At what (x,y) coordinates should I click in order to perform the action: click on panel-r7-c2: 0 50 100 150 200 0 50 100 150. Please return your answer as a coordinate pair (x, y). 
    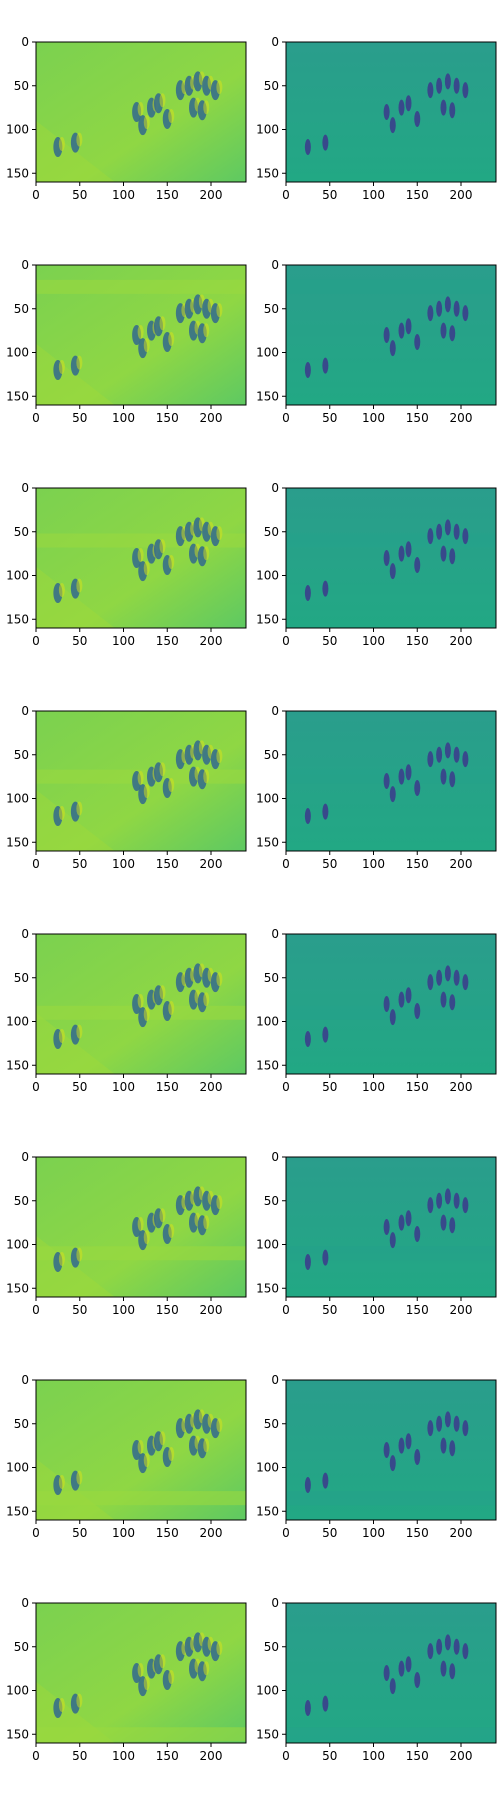
    Looking at the image, I should click on (376, 1456).